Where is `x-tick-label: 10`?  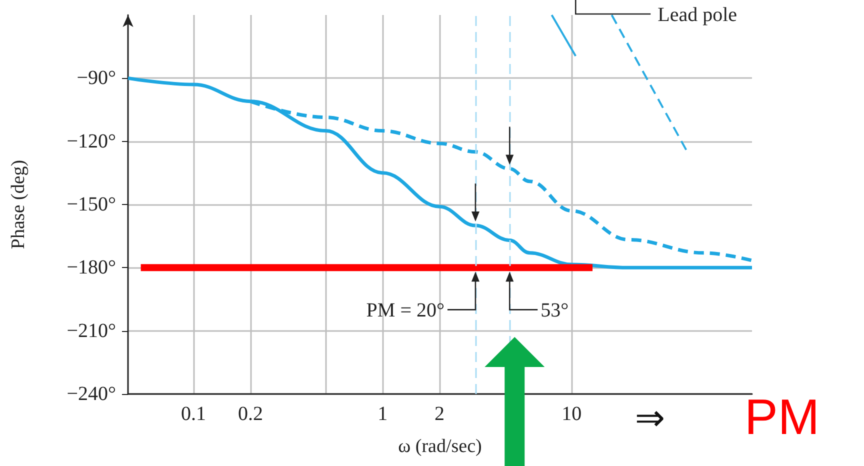
x-tick-label: 10 is located at coordinates (572, 414).